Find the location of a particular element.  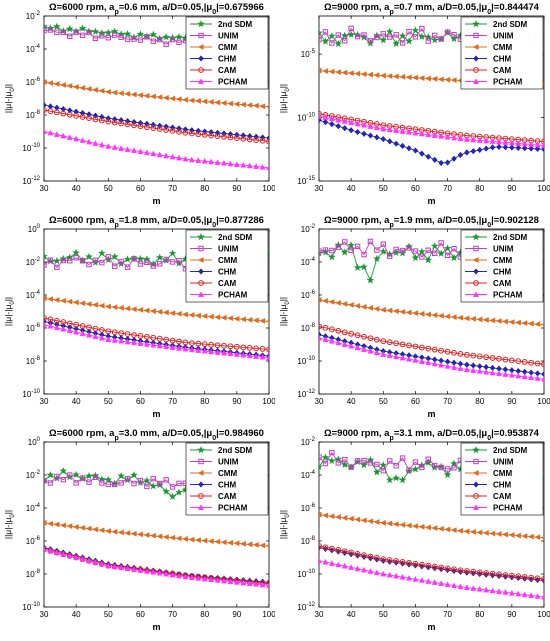

plot-area is located at coordinates (431, 98).